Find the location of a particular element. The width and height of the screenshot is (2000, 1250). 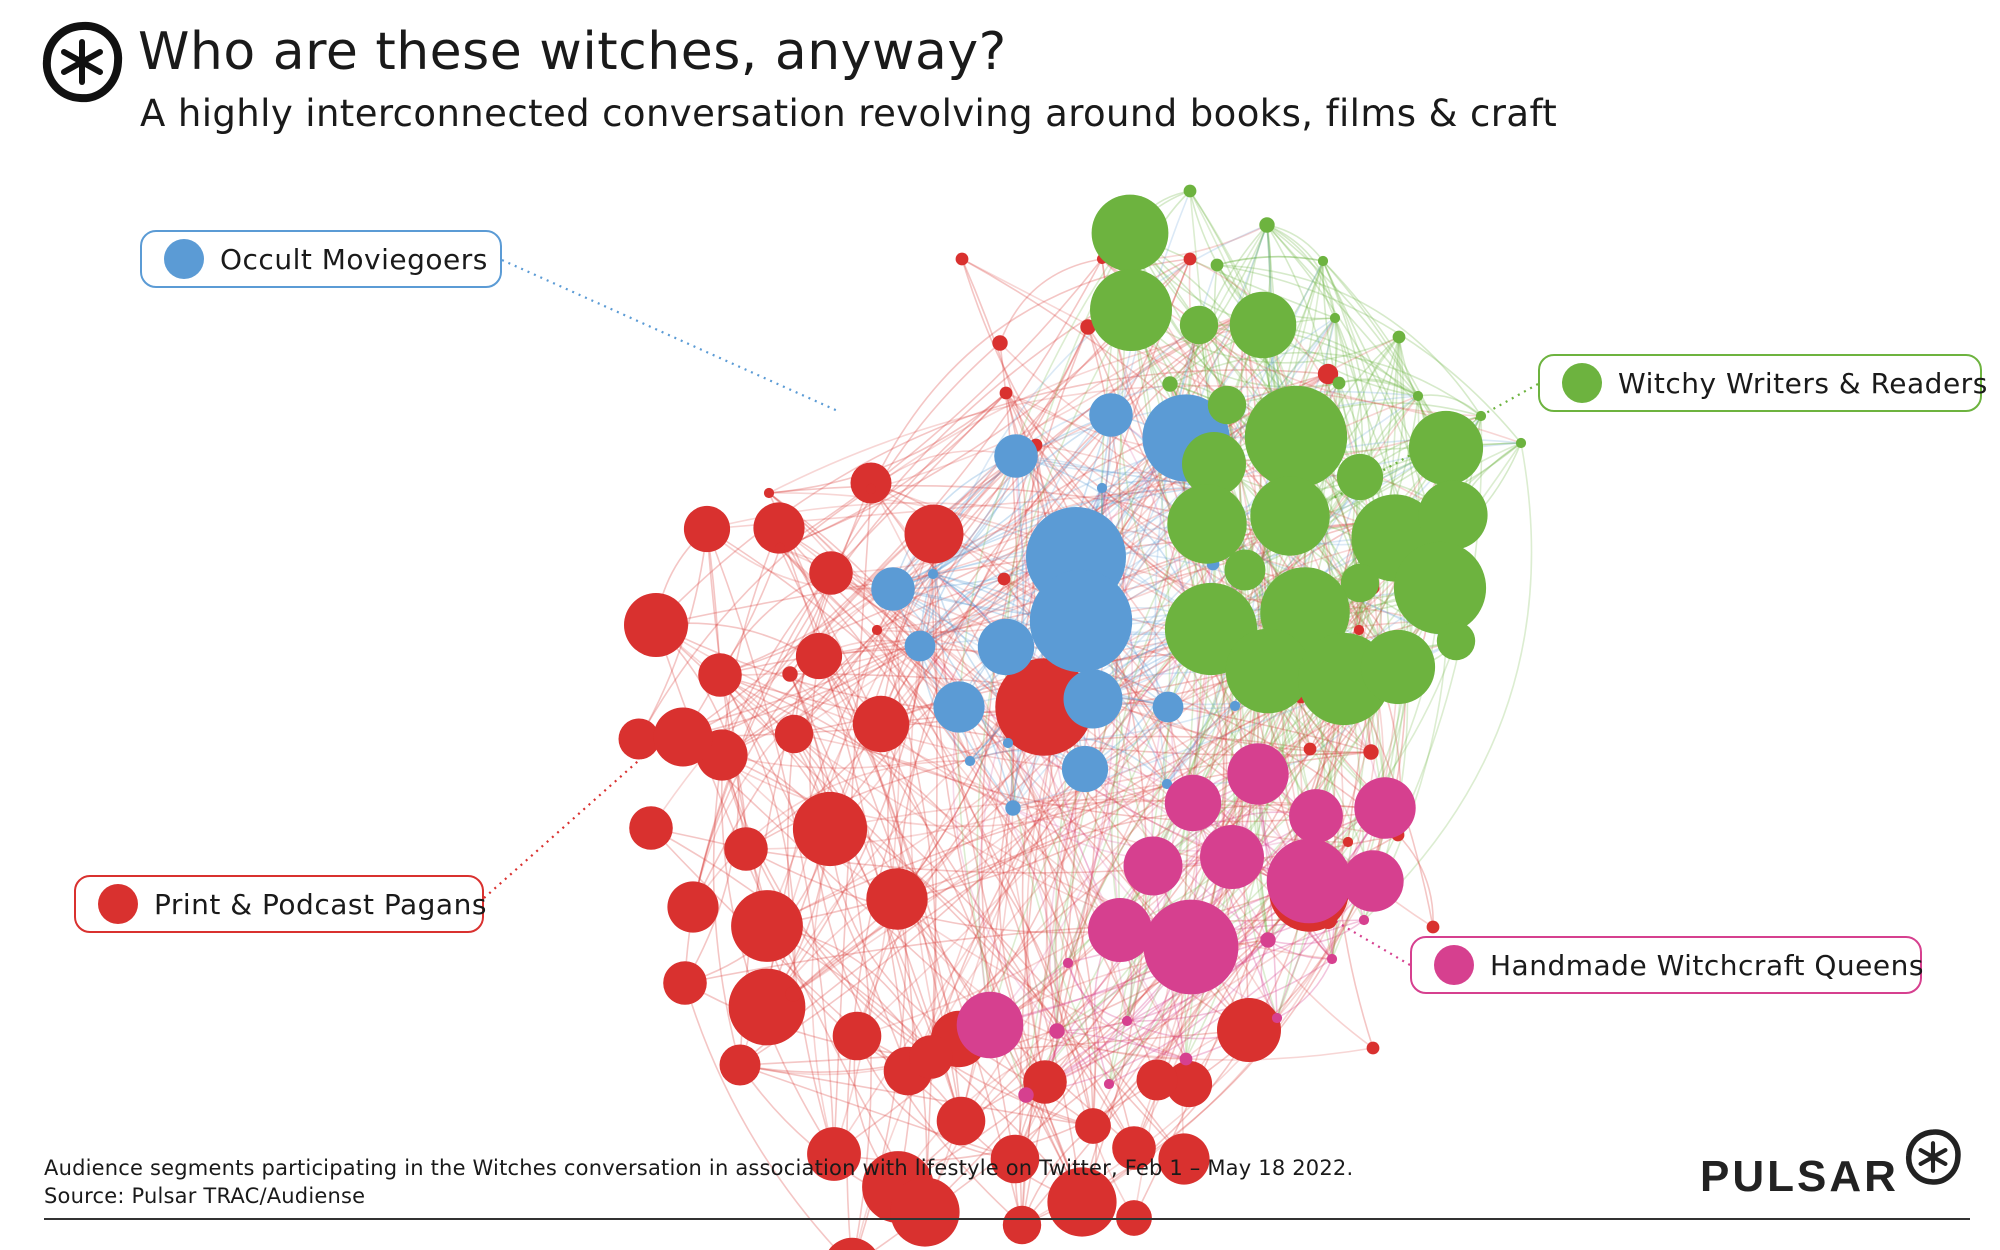

pulsar-logo-icon is located at coordinates (82, 62).